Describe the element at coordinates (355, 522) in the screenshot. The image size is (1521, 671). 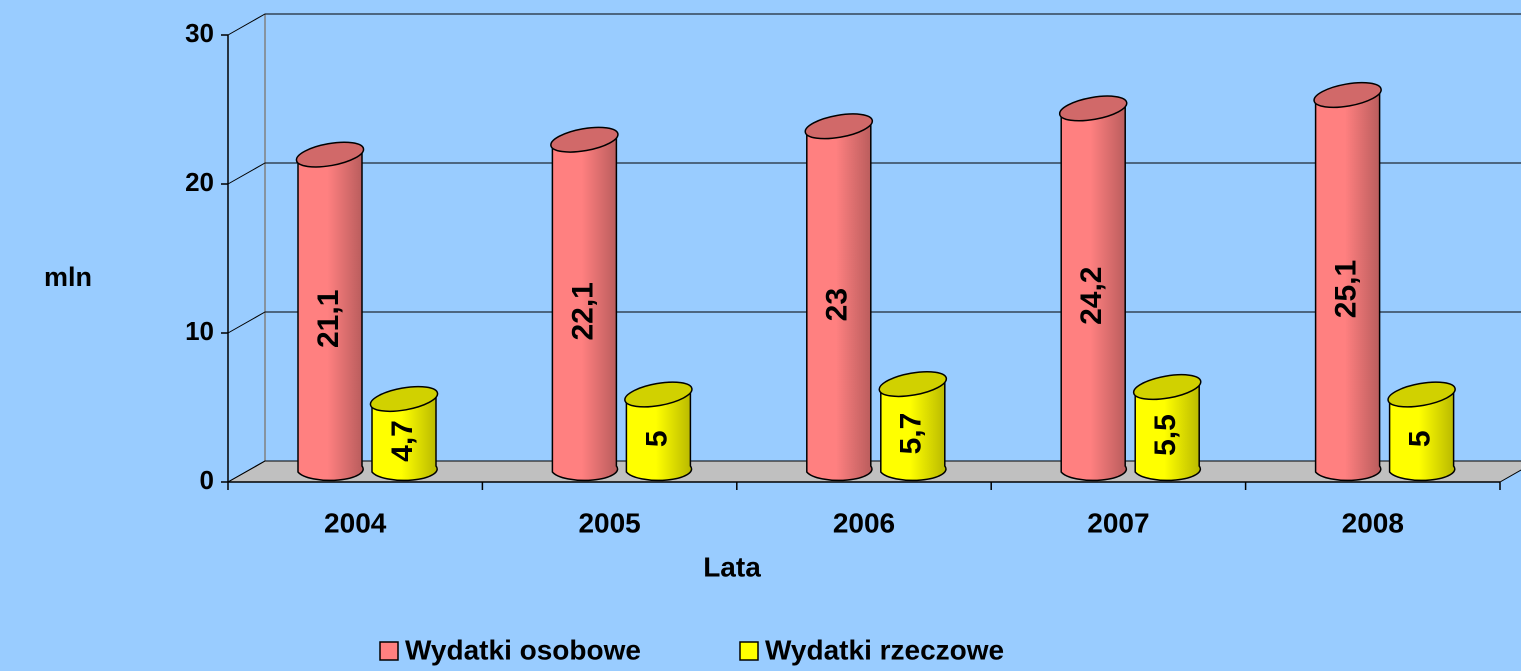
I see `x-tick-label: 2004` at that location.